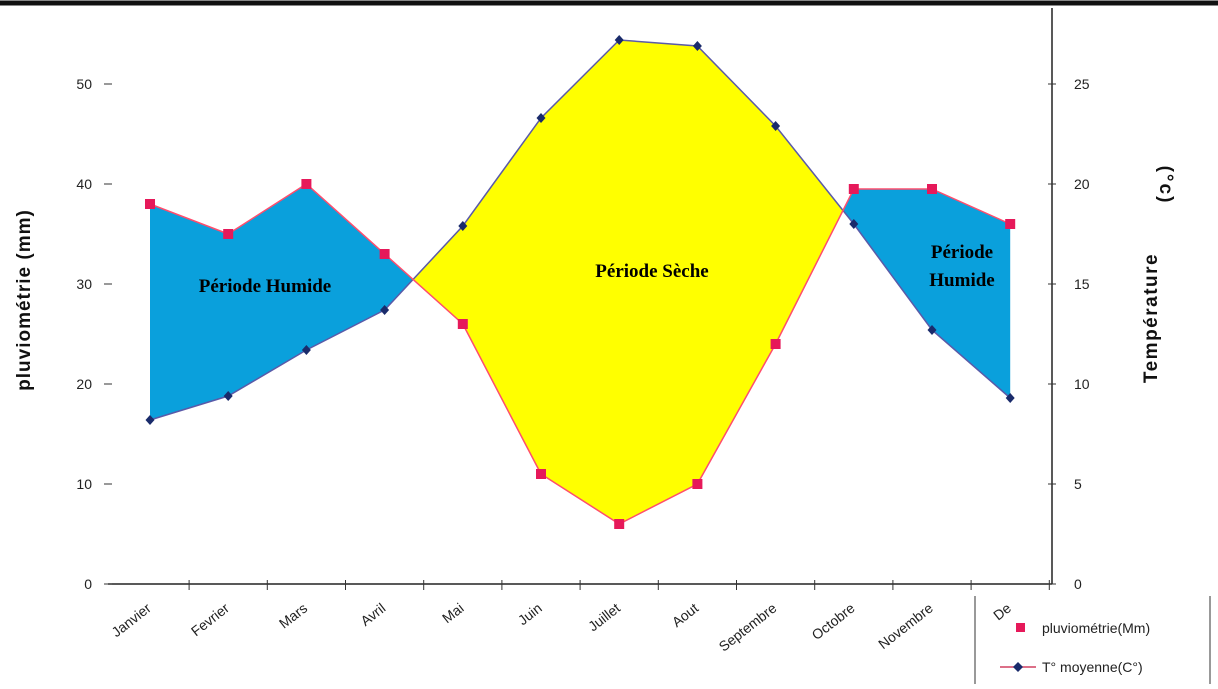 The width and height of the screenshot is (1218, 689). I want to click on right-tick-label: 15, so click(1082, 284).